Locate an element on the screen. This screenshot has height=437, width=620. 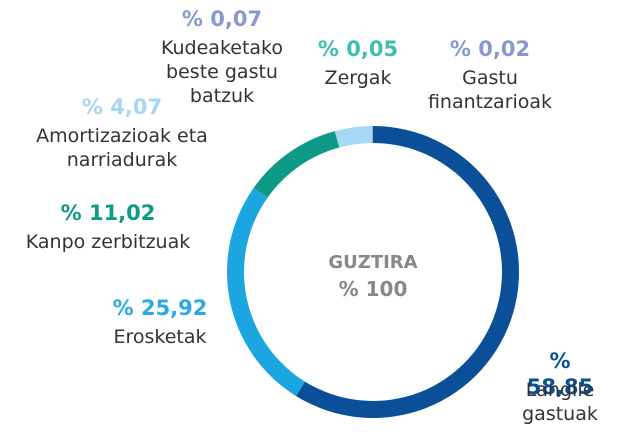
category-label: Erosketak is located at coordinates (160, 337).